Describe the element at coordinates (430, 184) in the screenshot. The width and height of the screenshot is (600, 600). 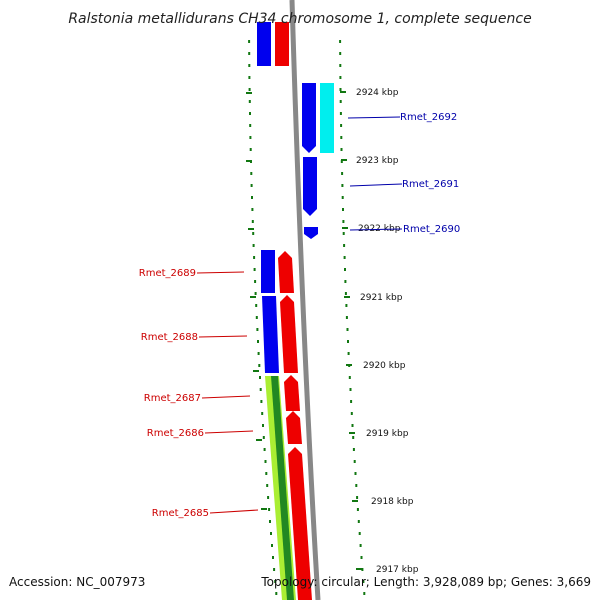
I see `gene-label-forward: Rmet_2691` at that location.